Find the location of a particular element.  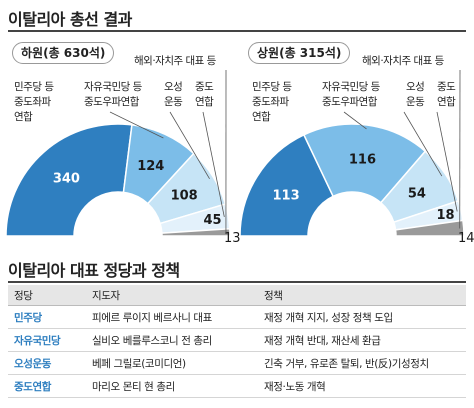

party-name: 오성운동 is located at coordinates (47, 363).